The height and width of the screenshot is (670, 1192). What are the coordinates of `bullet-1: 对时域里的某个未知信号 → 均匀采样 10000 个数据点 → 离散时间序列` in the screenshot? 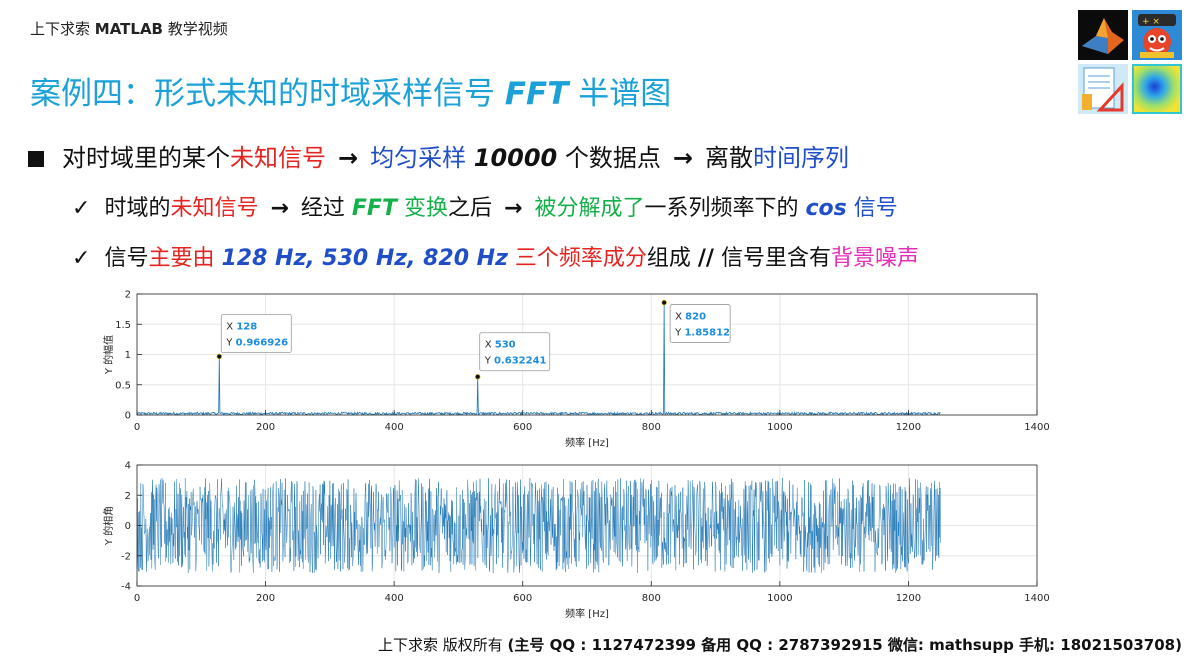 It's located at (438, 155).